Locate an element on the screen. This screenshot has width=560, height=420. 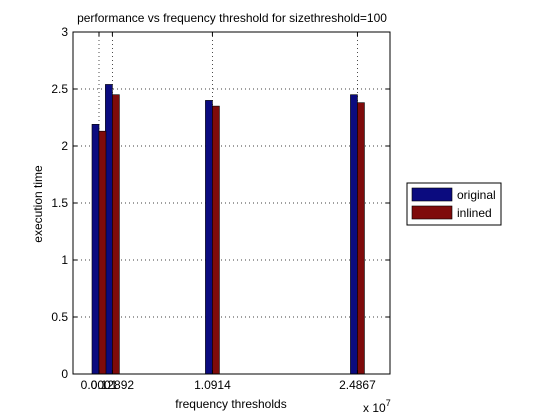
legend-label-inlined: inlined is located at coordinates (474, 213).